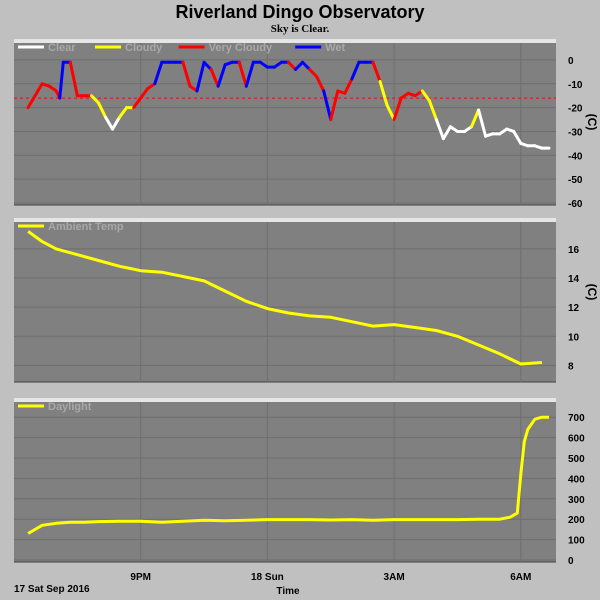 The width and height of the screenshot is (600, 600). What do you see at coordinates (86, 227) in the screenshot?
I see `legend-label: Ambient Temp` at bounding box center [86, 227].